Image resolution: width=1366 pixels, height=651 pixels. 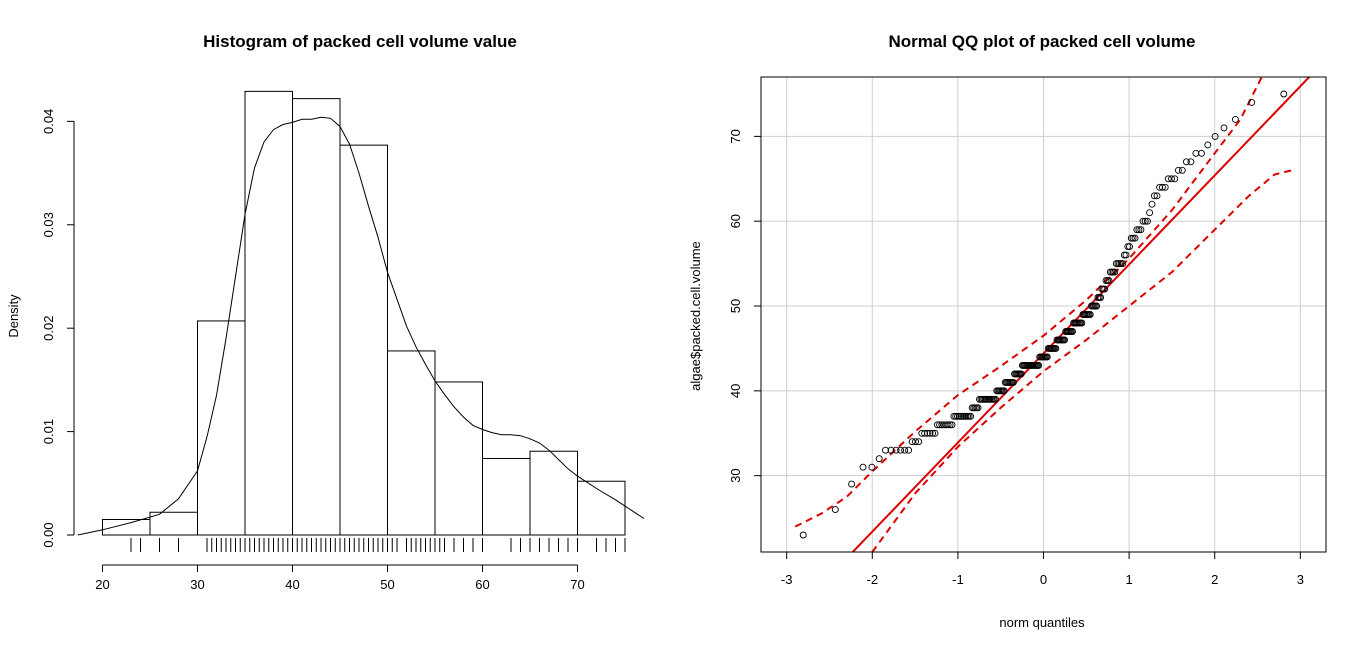 What do you see at coordinates (1128, 579) in the screenshot?
I see `x-tick-label: 1` at bounding box center [1128, 579].